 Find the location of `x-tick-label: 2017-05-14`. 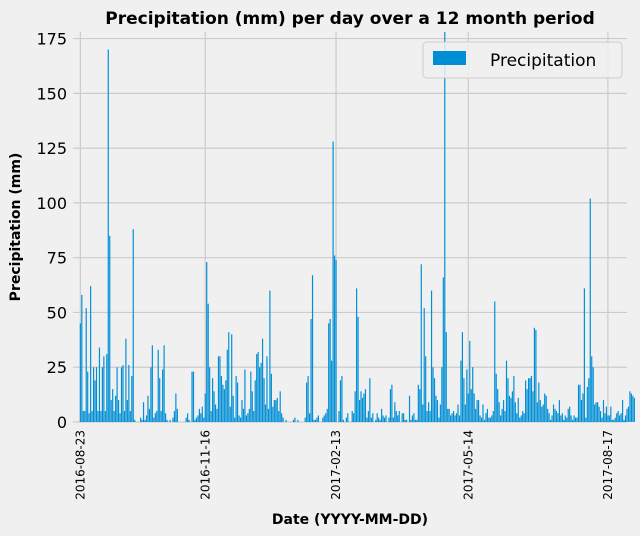

x-tick-label: 2017-05-14 is located at coordinates (468, 465).